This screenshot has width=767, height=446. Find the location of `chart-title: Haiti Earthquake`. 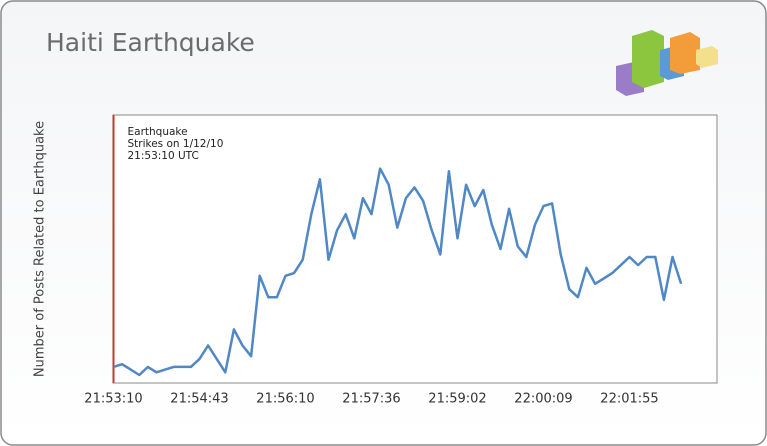

chart-title: Haiti Earthquake is located at coordinates (150, 42).